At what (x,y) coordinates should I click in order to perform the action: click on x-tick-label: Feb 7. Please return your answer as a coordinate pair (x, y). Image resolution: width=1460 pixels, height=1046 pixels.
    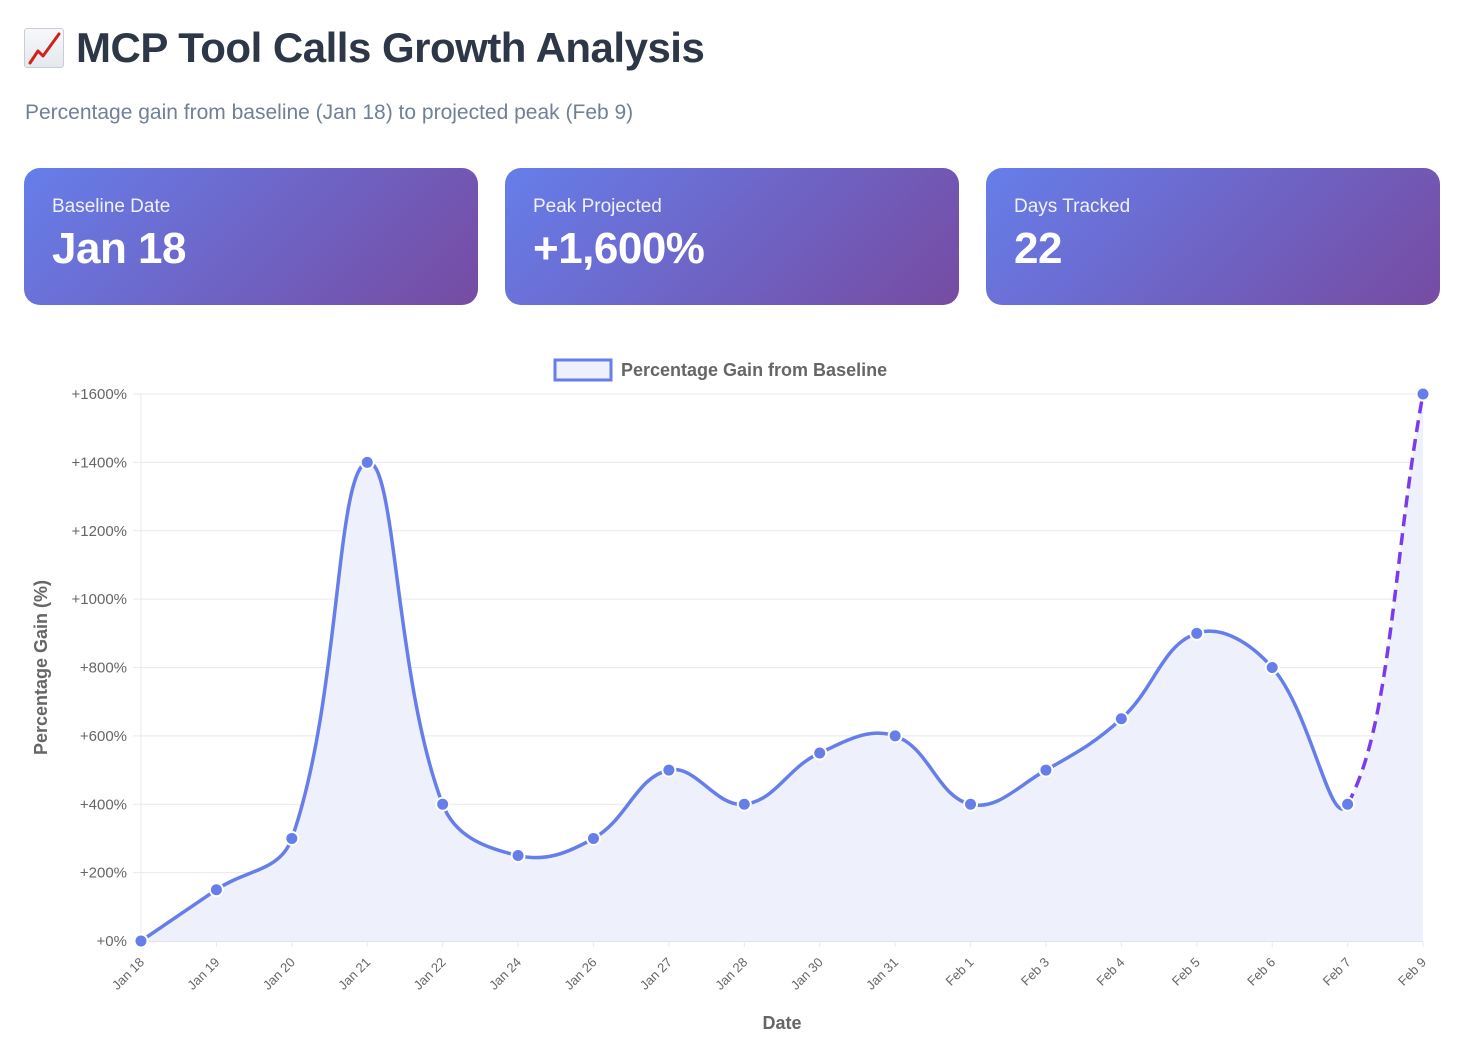
    Looking at the image, I should click on (1337, 972).